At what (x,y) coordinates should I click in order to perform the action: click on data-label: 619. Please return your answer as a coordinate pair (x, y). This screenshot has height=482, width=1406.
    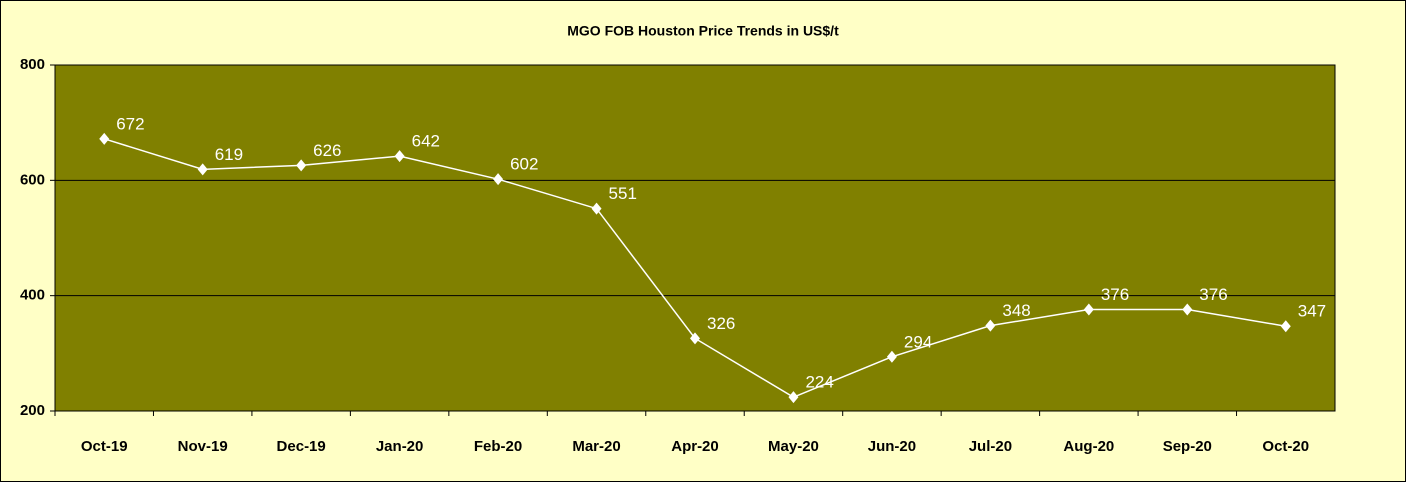
    Looking at the image, I should click on (229, 154).